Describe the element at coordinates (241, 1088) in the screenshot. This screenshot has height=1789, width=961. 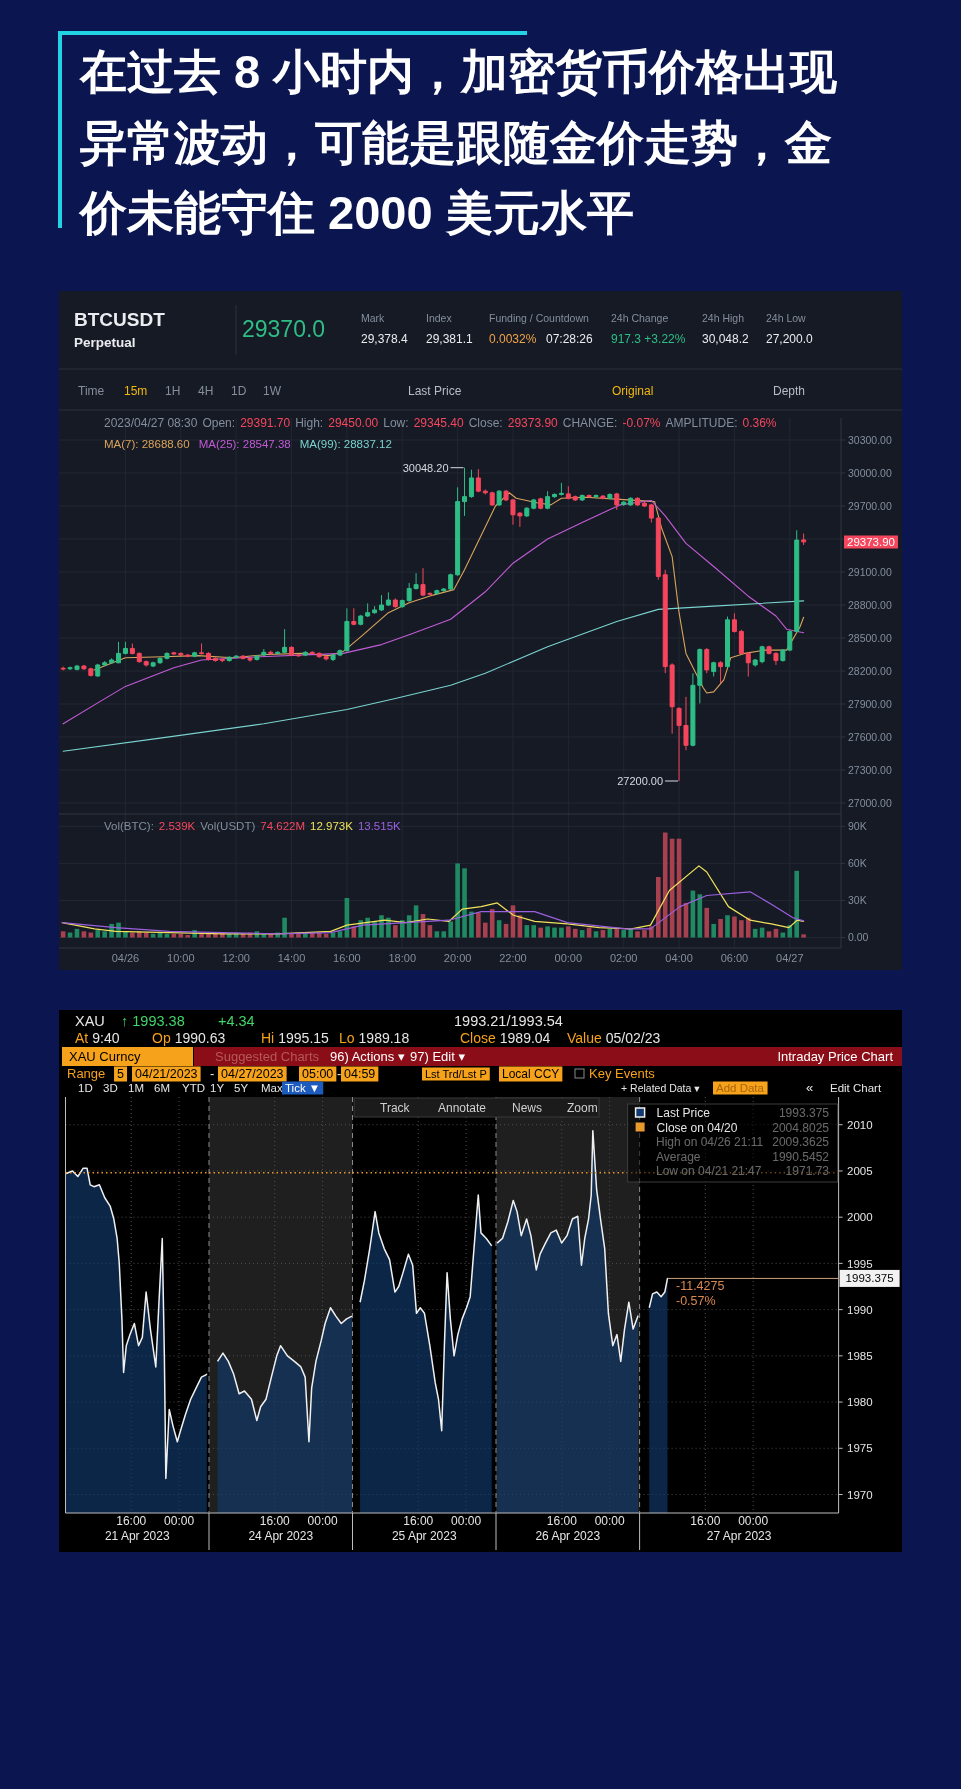
I see `text: 5Y` at that location.